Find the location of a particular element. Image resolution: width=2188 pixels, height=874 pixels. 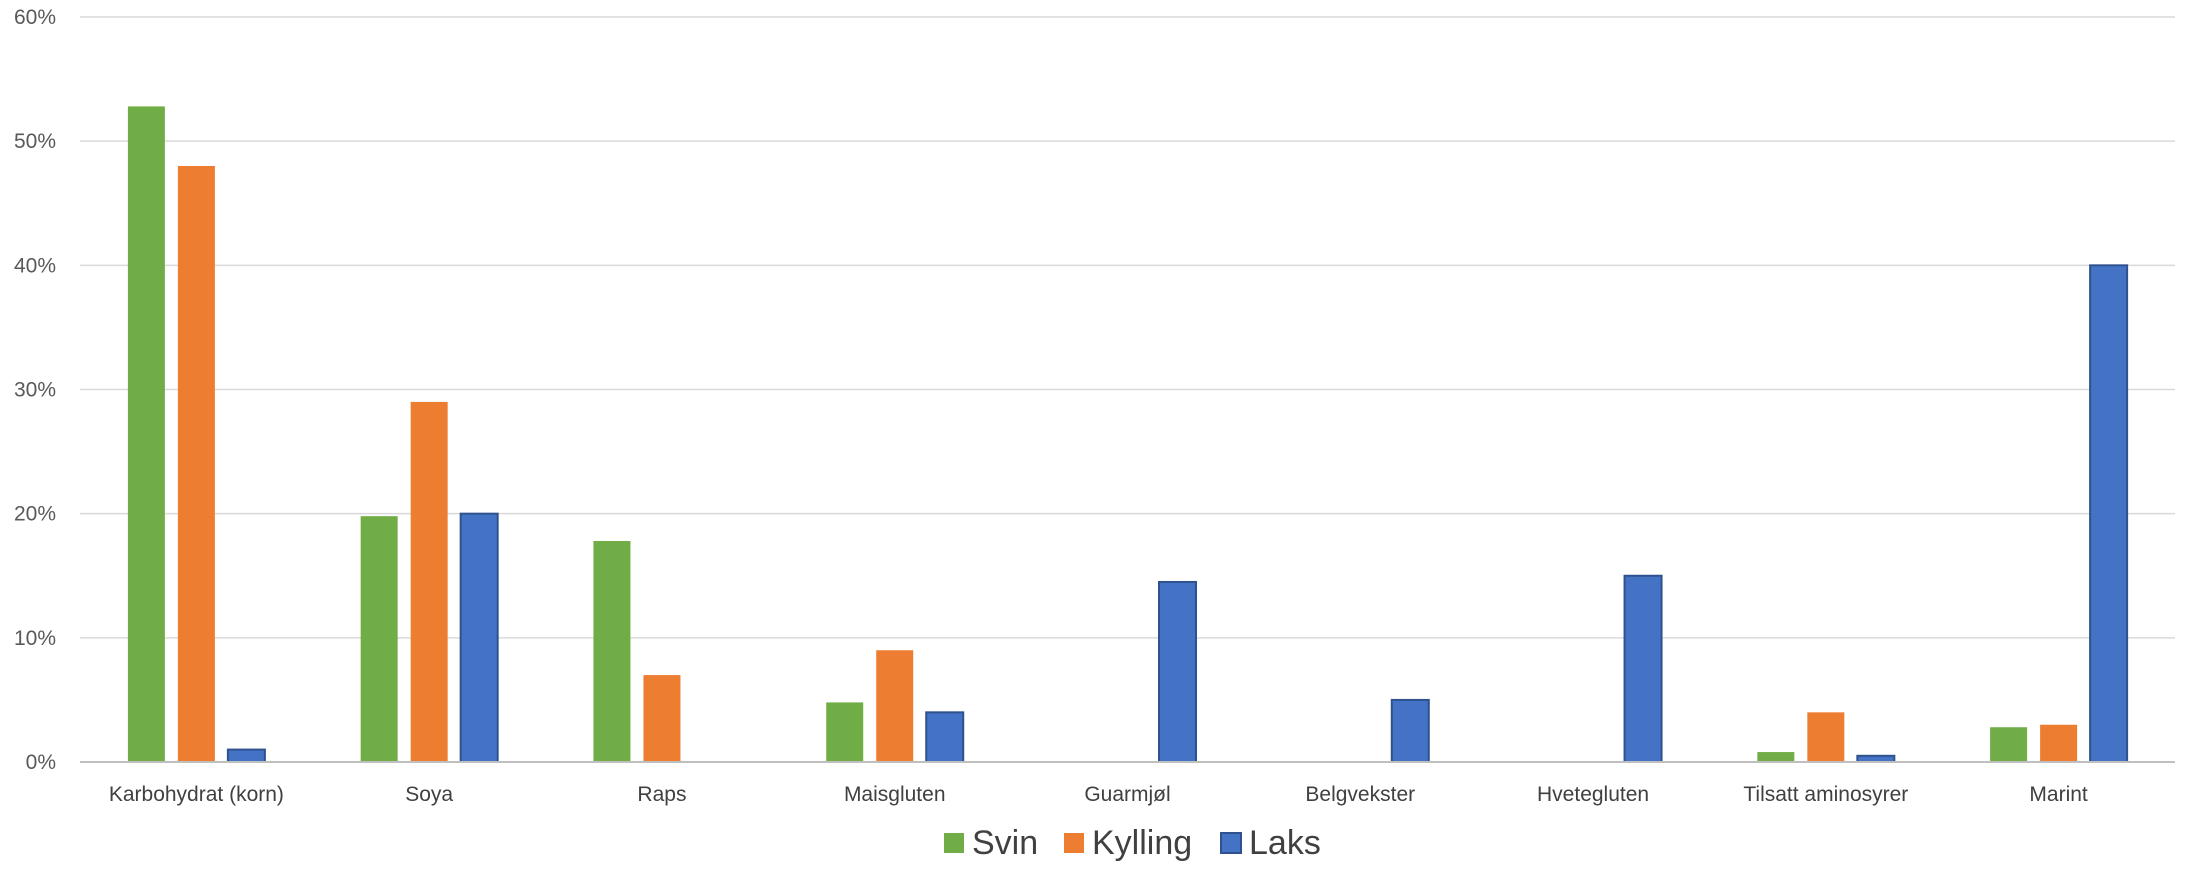

legend-label-kylling: Kylling is located at coordinates (1142, 843).